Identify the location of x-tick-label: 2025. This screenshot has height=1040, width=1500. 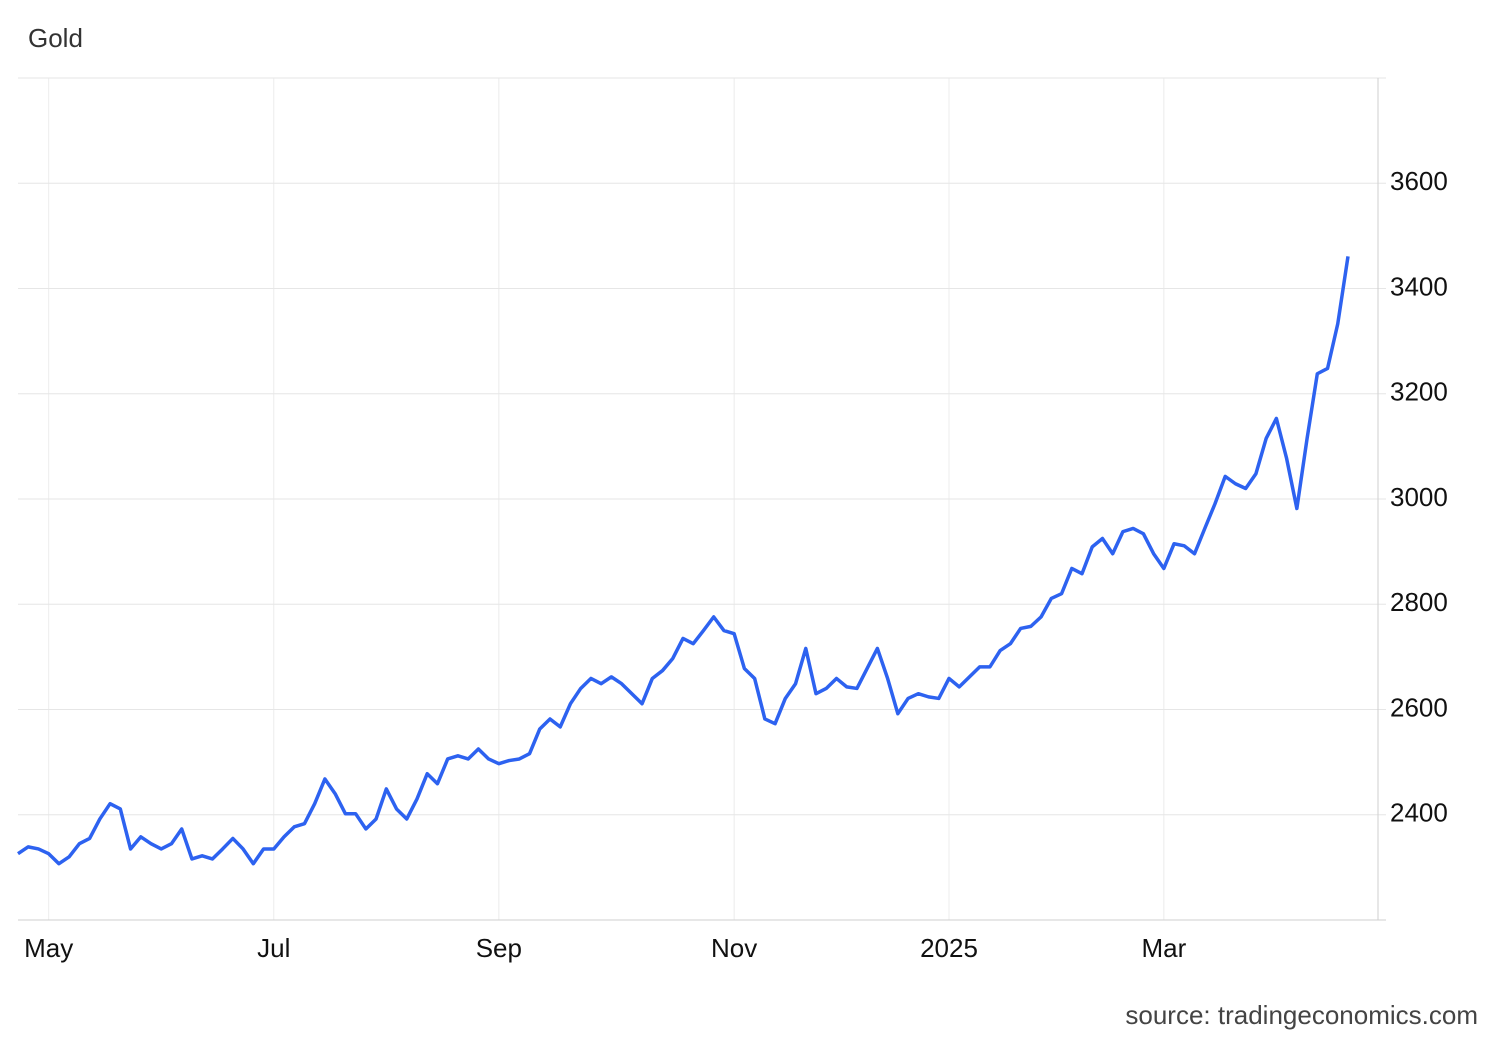
(949, 948).